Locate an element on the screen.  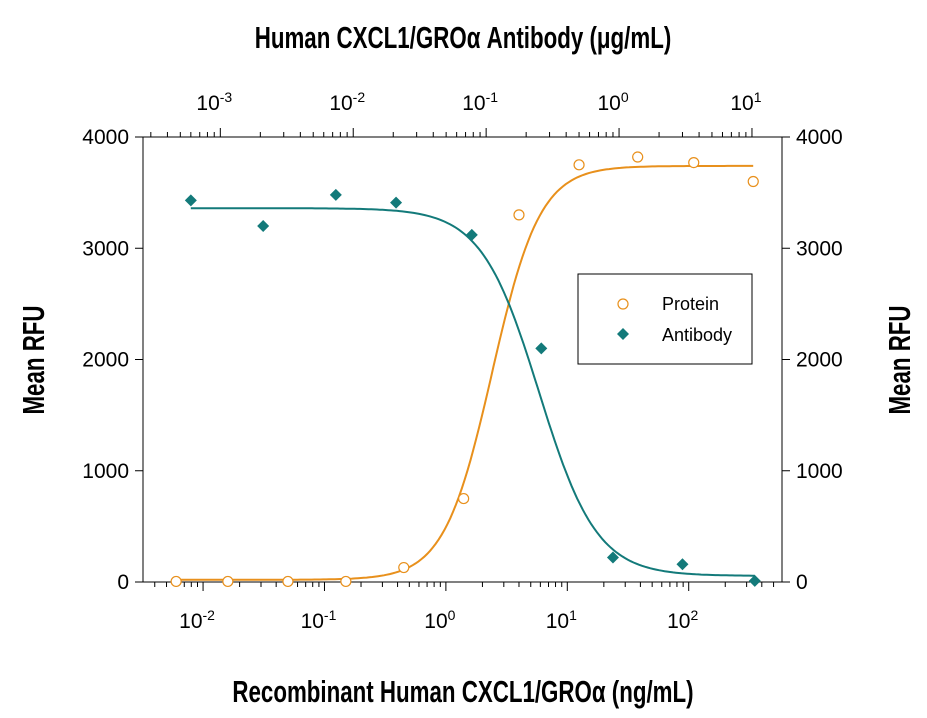
y-tick-label-left: 2000 is located at coordinates (105, 360).